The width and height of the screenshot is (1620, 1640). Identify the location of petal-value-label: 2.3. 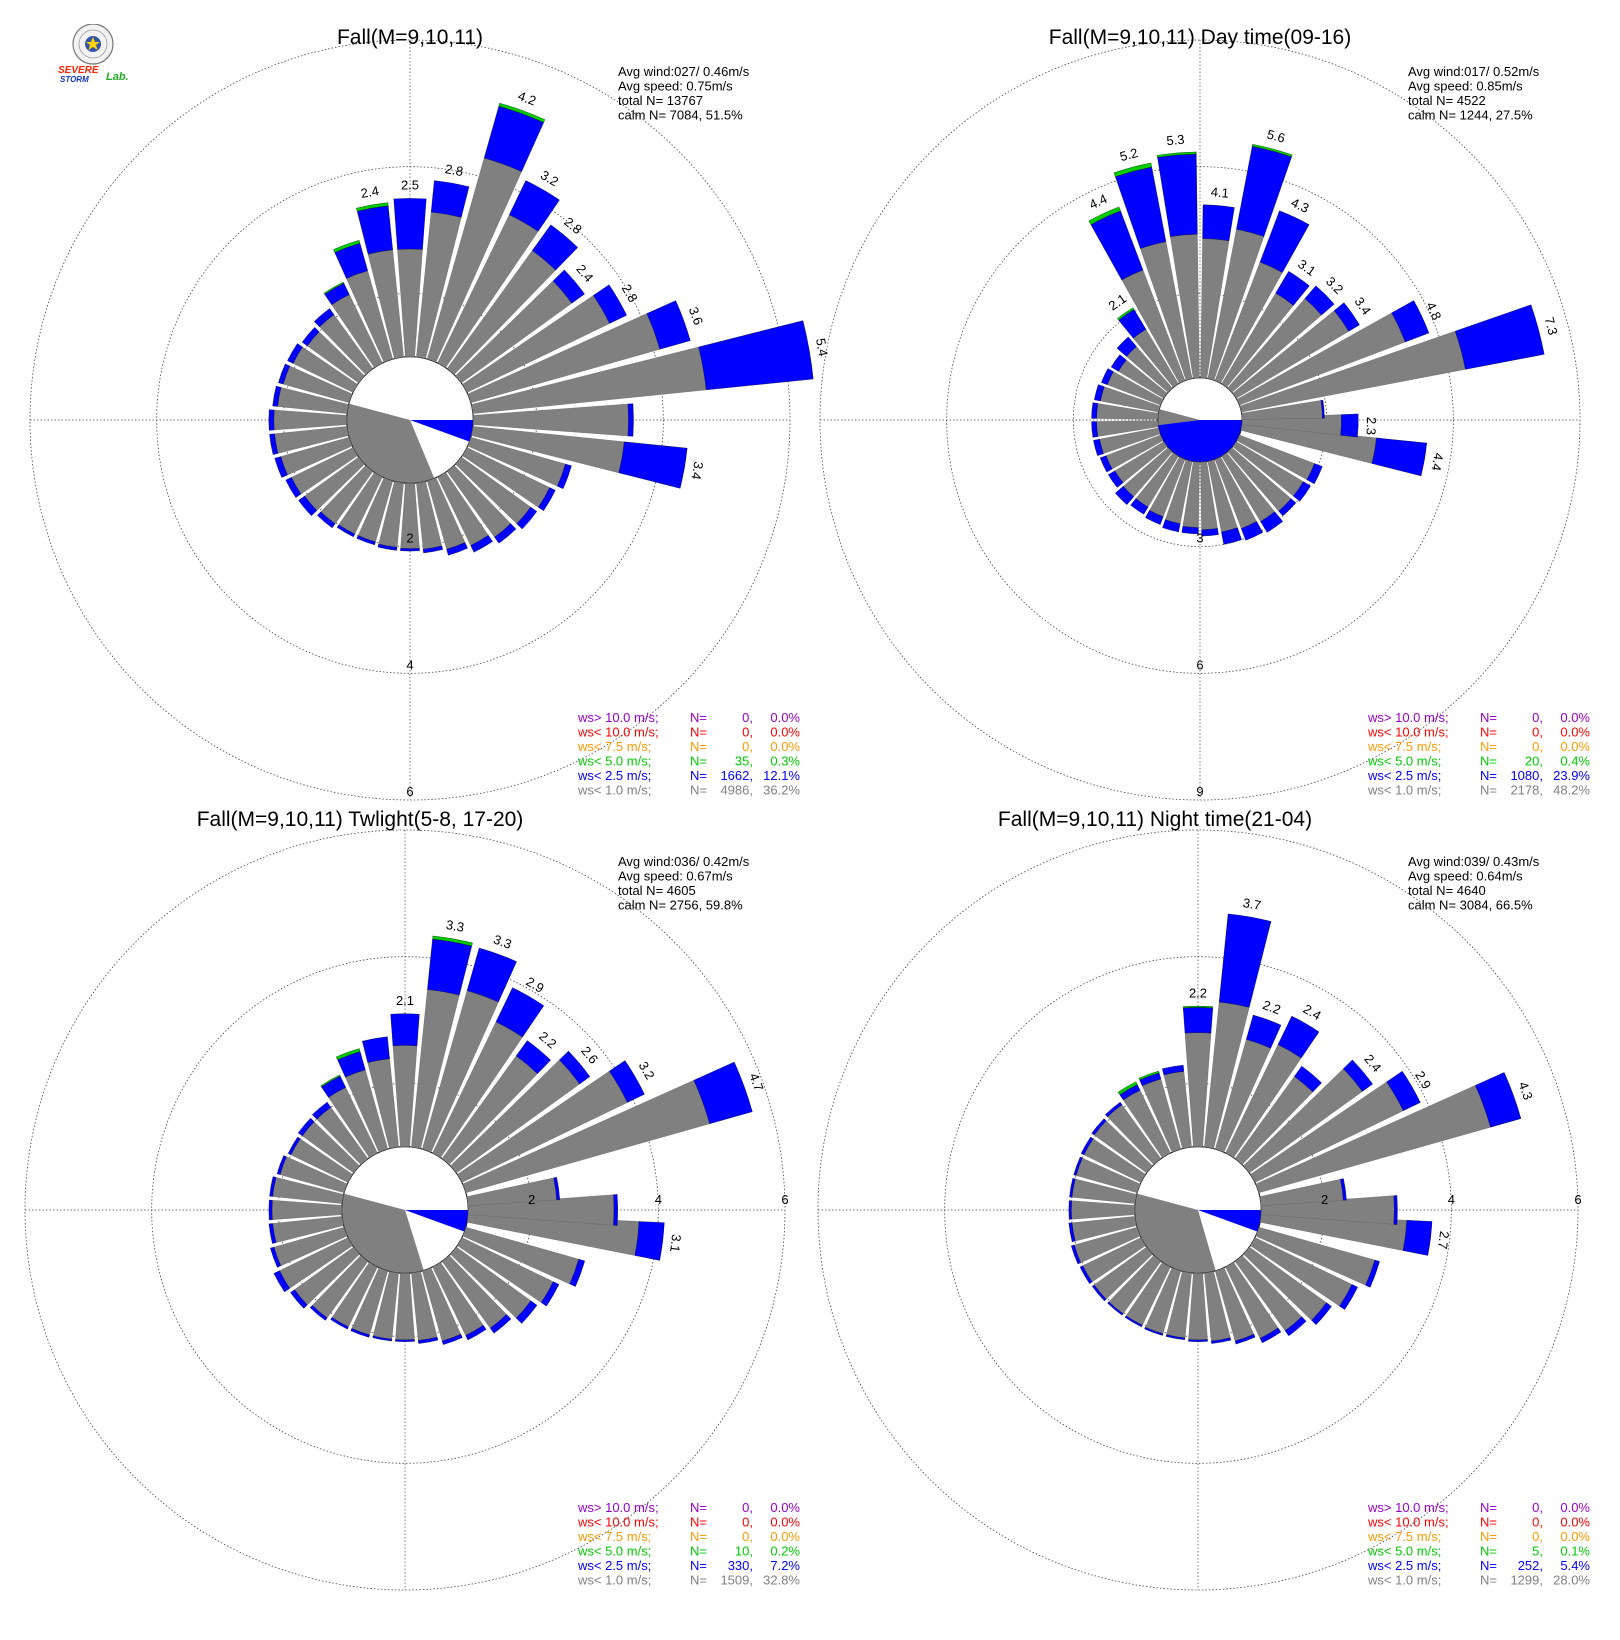
(1371, 426).